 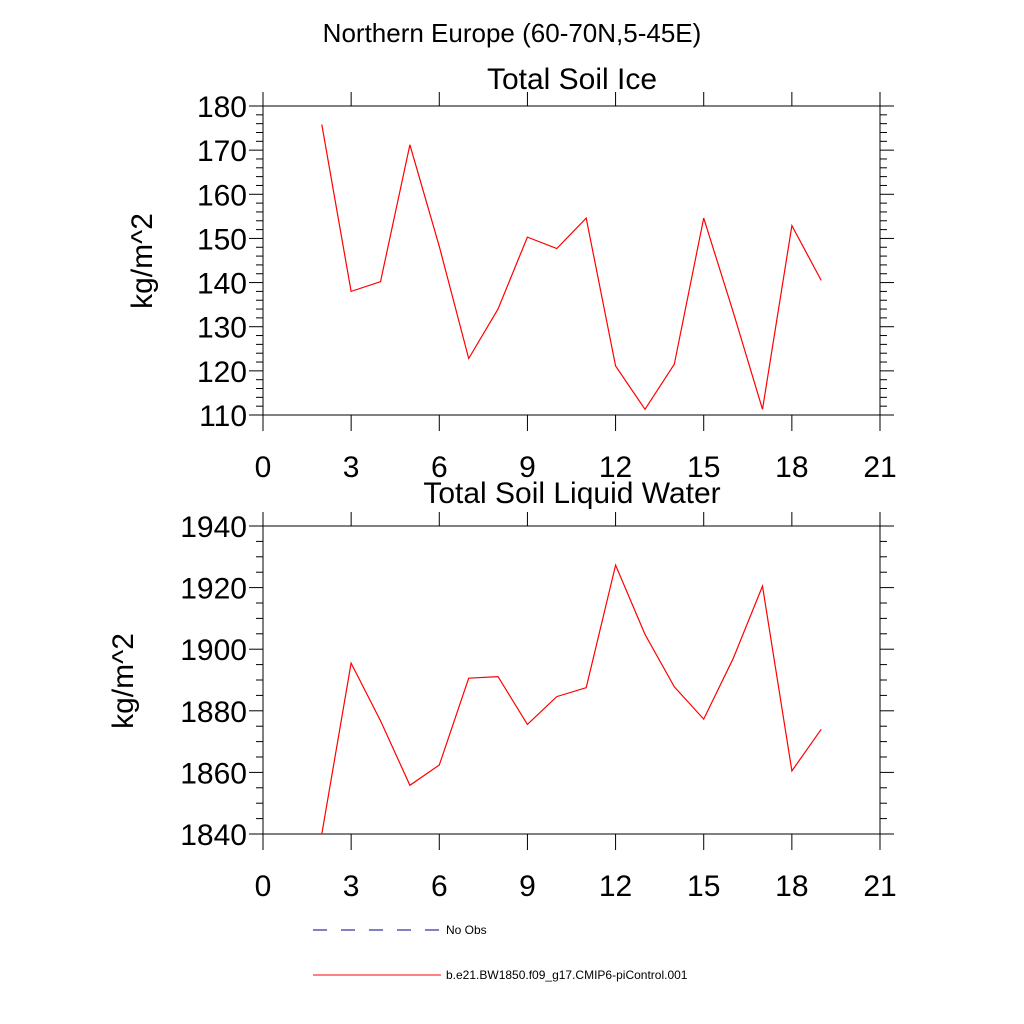 I want to click on y-tick-label: 110, so click(x=223, y=416).